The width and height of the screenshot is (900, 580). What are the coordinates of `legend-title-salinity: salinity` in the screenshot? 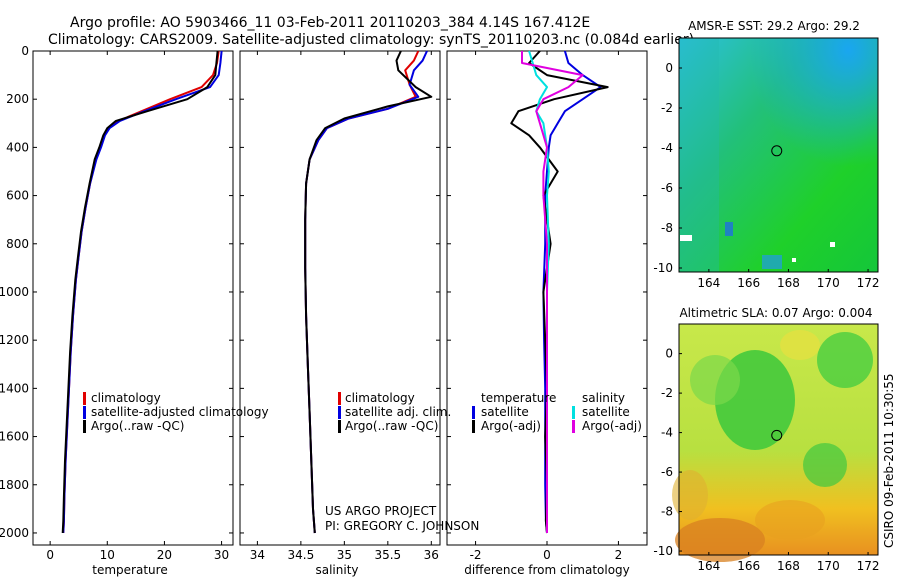 It's located at (603, 398).